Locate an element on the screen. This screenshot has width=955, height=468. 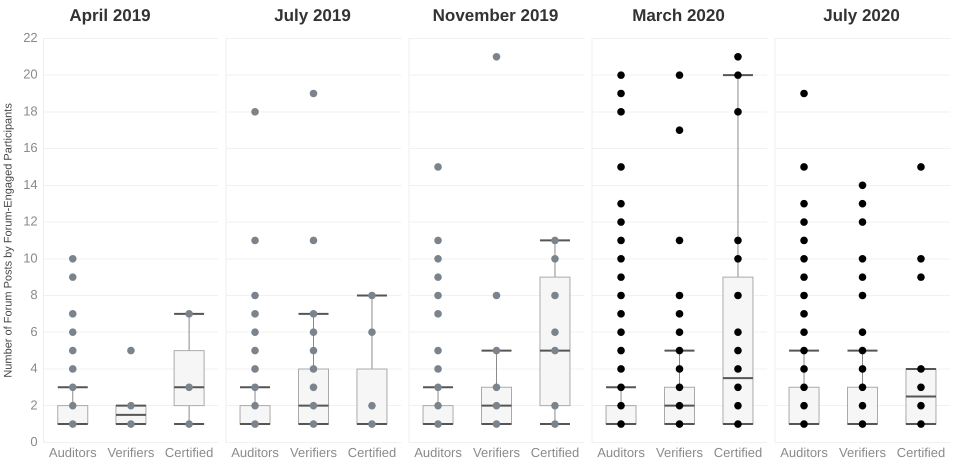
chart-title: November 2019 is located at coordinates (495, 15).